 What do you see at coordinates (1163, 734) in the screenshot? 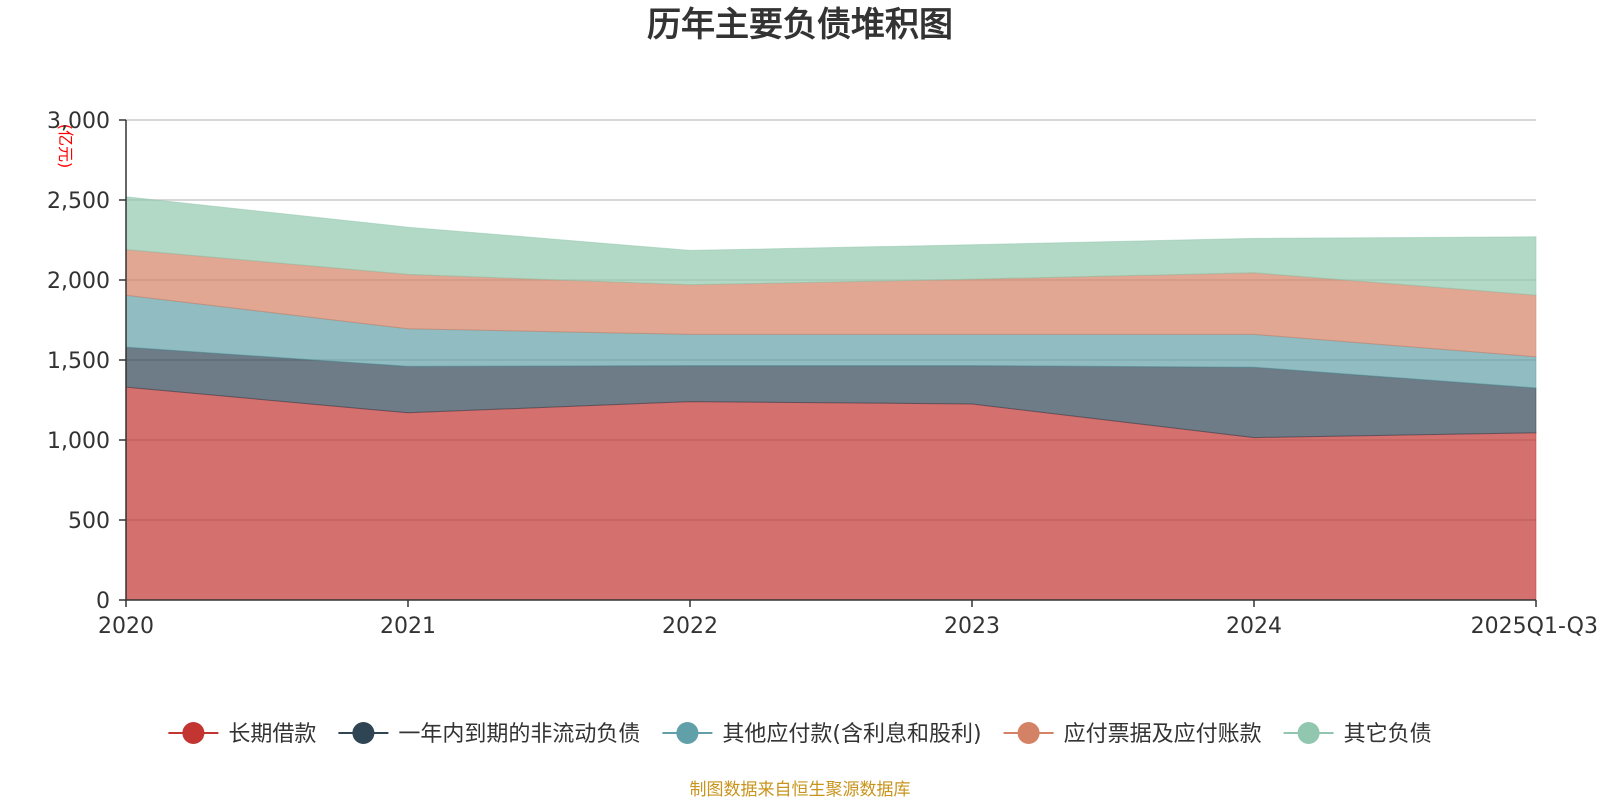
I see `legend-label: 应付票据及应付账款` at bounding box center [1163, 734].